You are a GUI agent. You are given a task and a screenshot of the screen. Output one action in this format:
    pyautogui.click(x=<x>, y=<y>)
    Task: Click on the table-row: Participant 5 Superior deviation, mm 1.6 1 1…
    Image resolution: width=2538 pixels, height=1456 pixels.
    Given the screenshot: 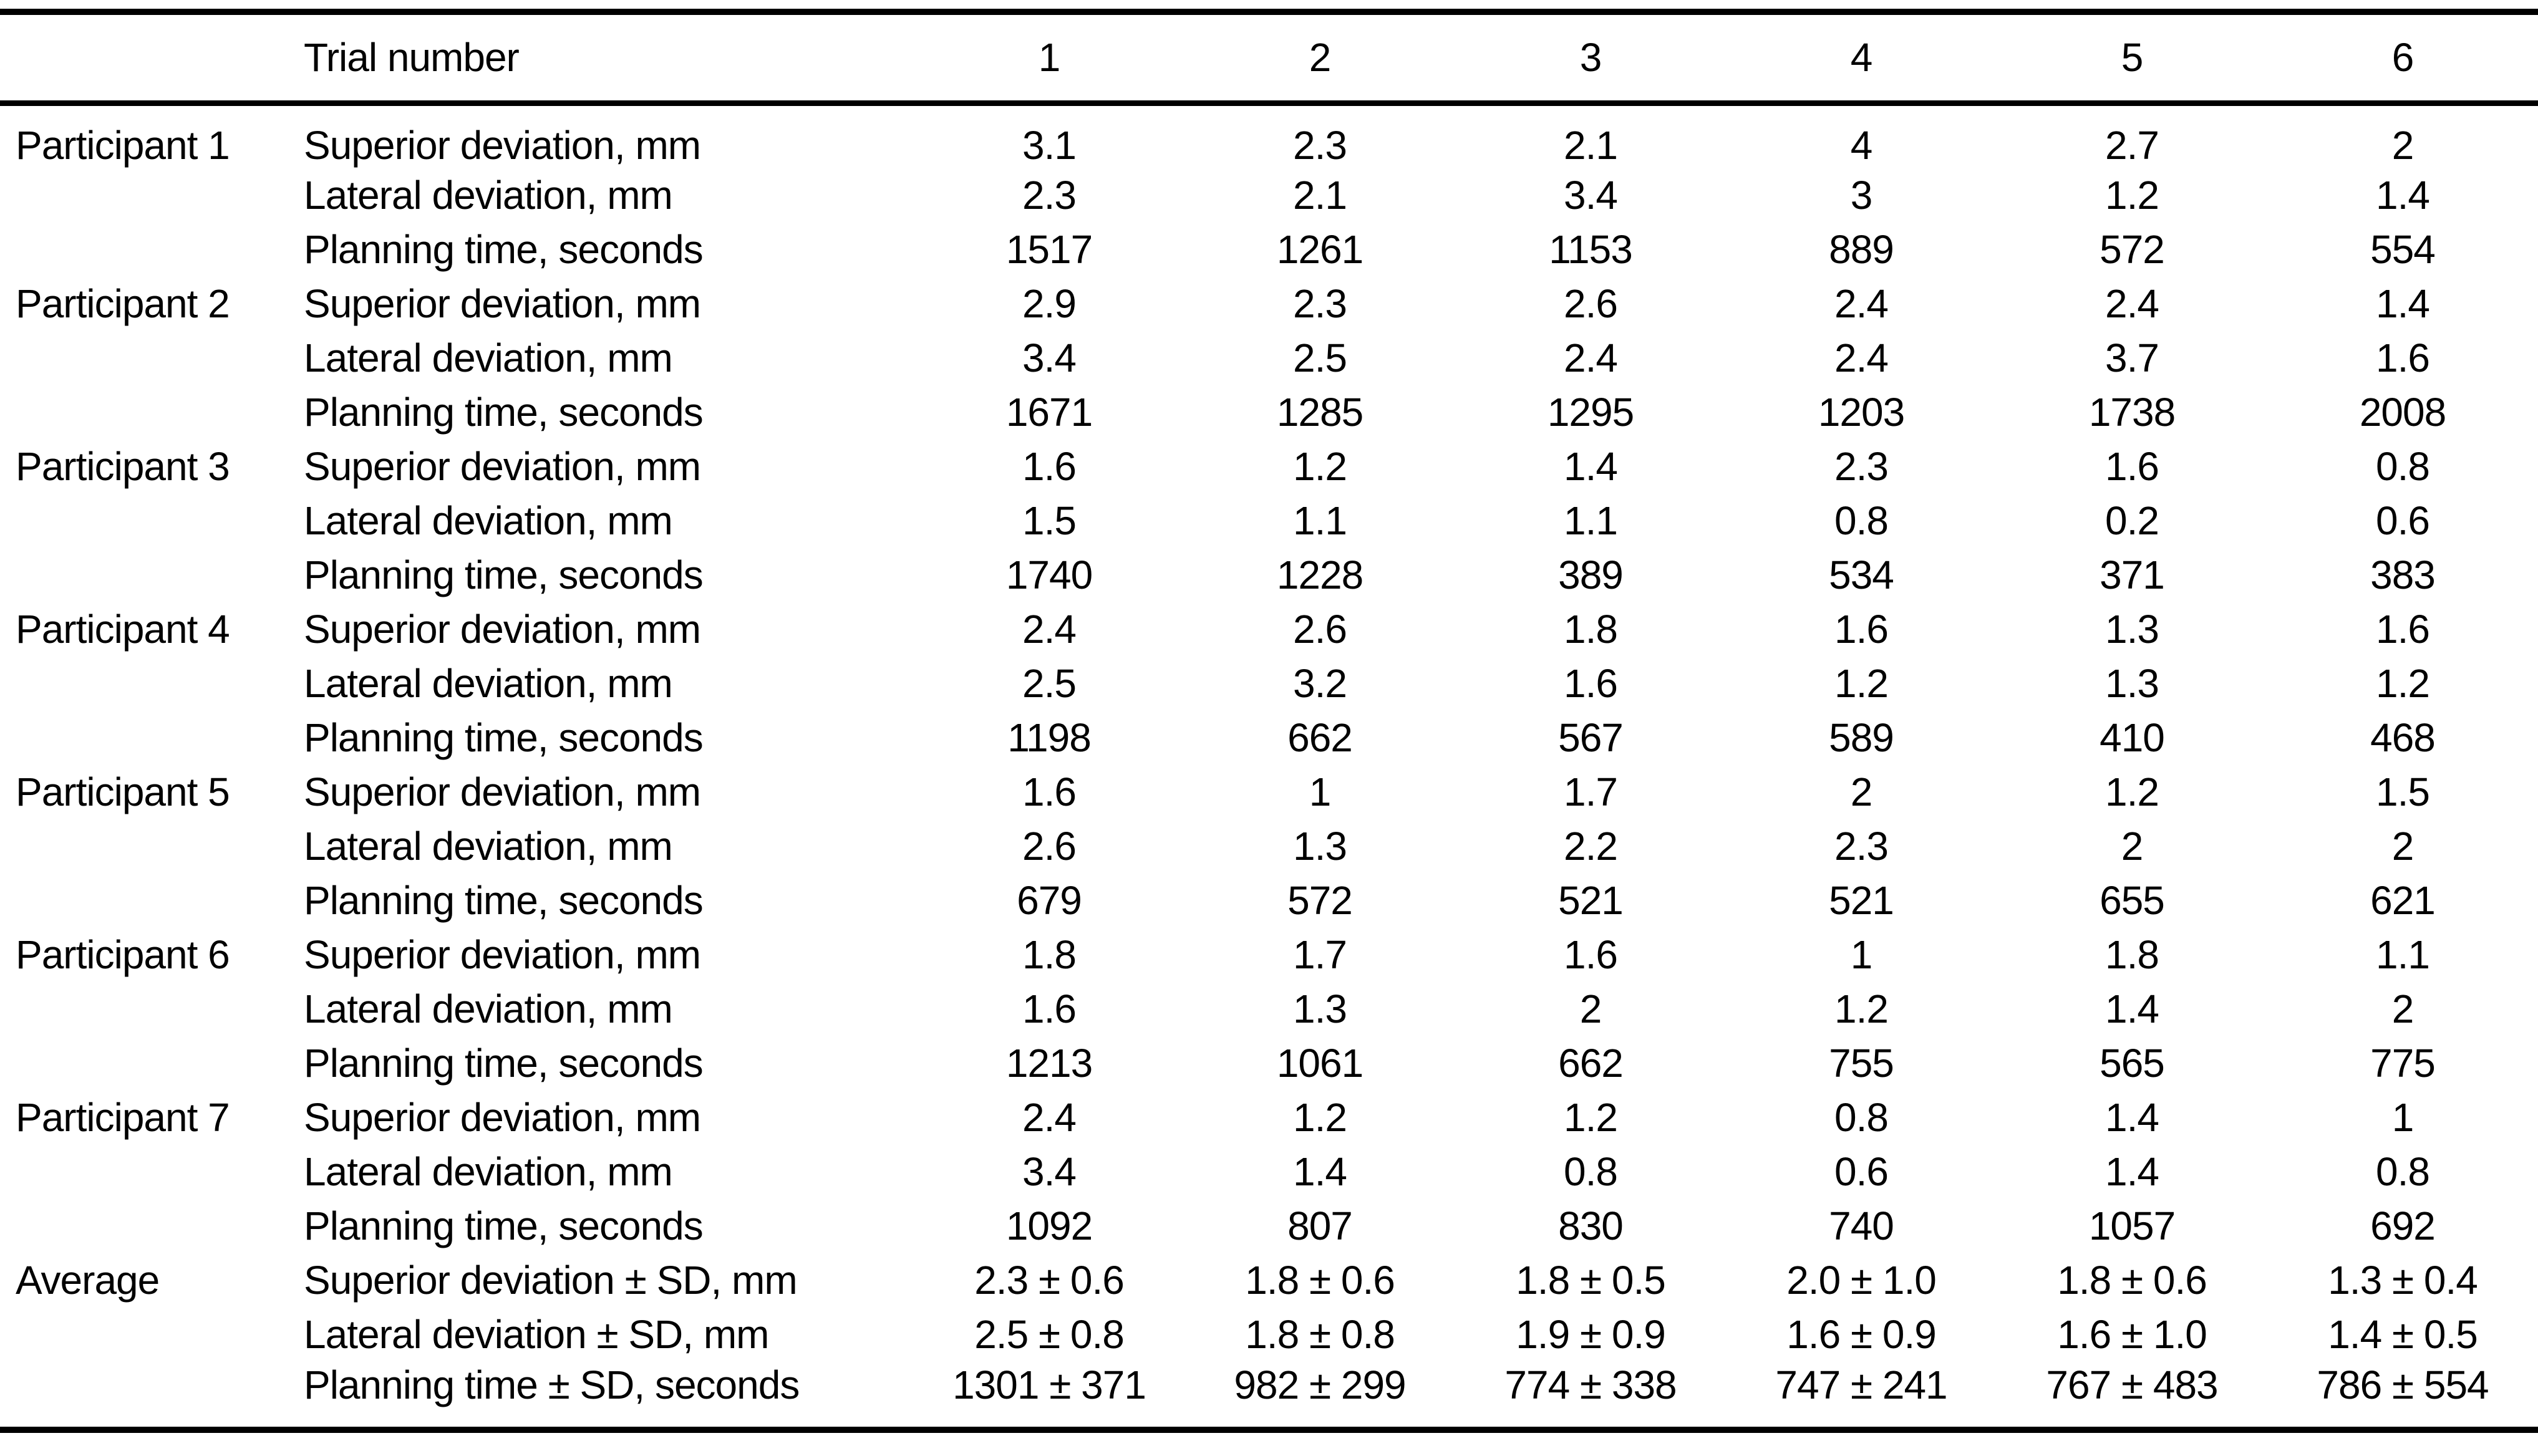 What is the action you would take?
    pyautogui.click(x=1269, y=792)
    